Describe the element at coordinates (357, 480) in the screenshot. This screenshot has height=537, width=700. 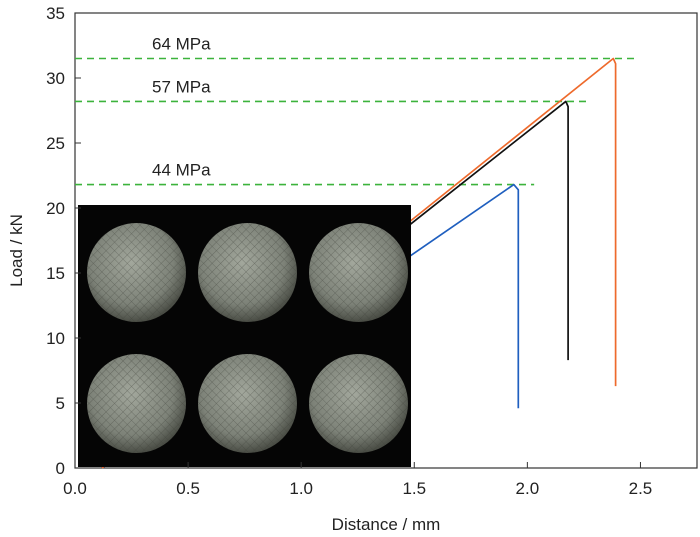
I see `x-axis-ticks: 0.0 0.5 1.0 1.5 2.0 2.5` at that location.